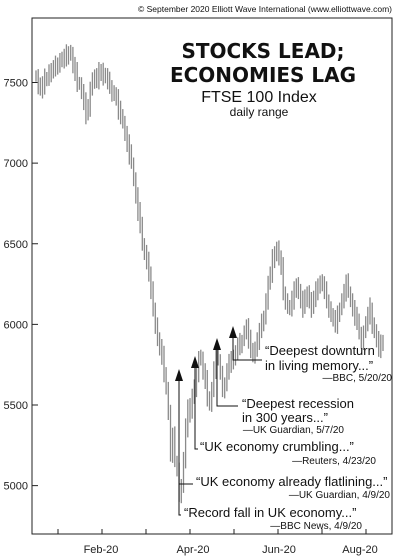 The image size is (400, 558). Describe the element at coordinates (259, 112) in the screenshot. I see `chart-unit-label: daily range` at that location.